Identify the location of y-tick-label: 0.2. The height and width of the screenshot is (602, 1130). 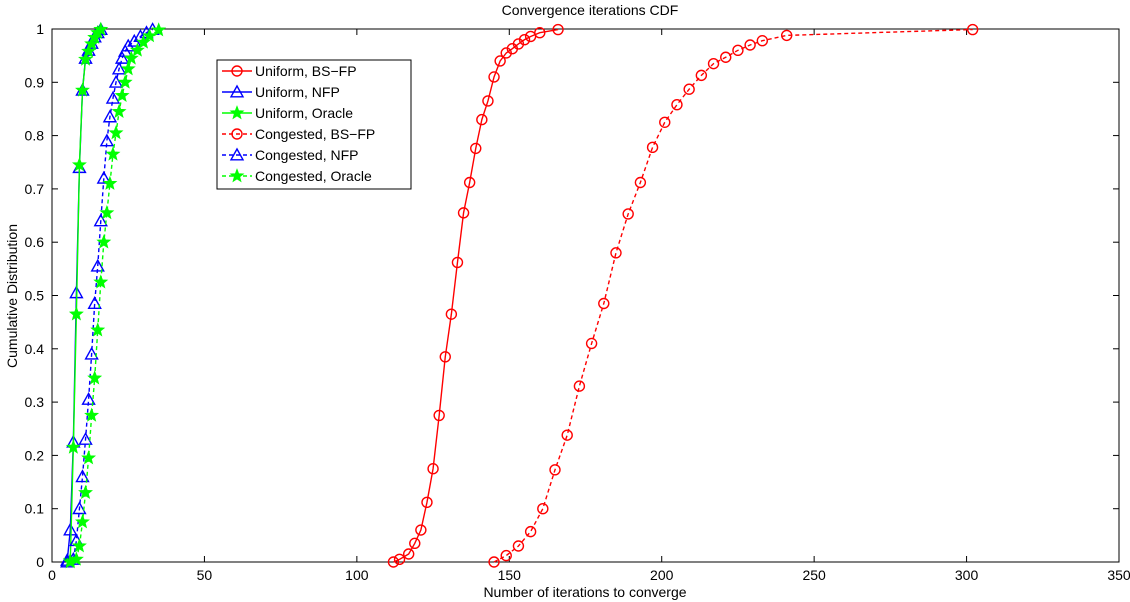
(35, 455).